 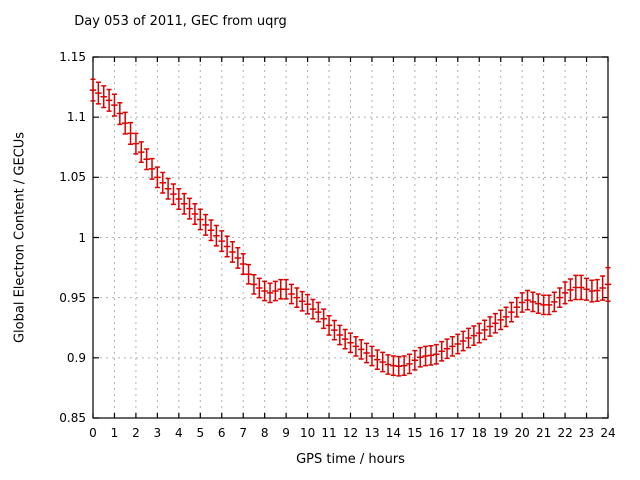 What do you see at coordinates (179, 433) in the screenshot?
I see `x-tick-label: 4` at bounding box center [179, 433].